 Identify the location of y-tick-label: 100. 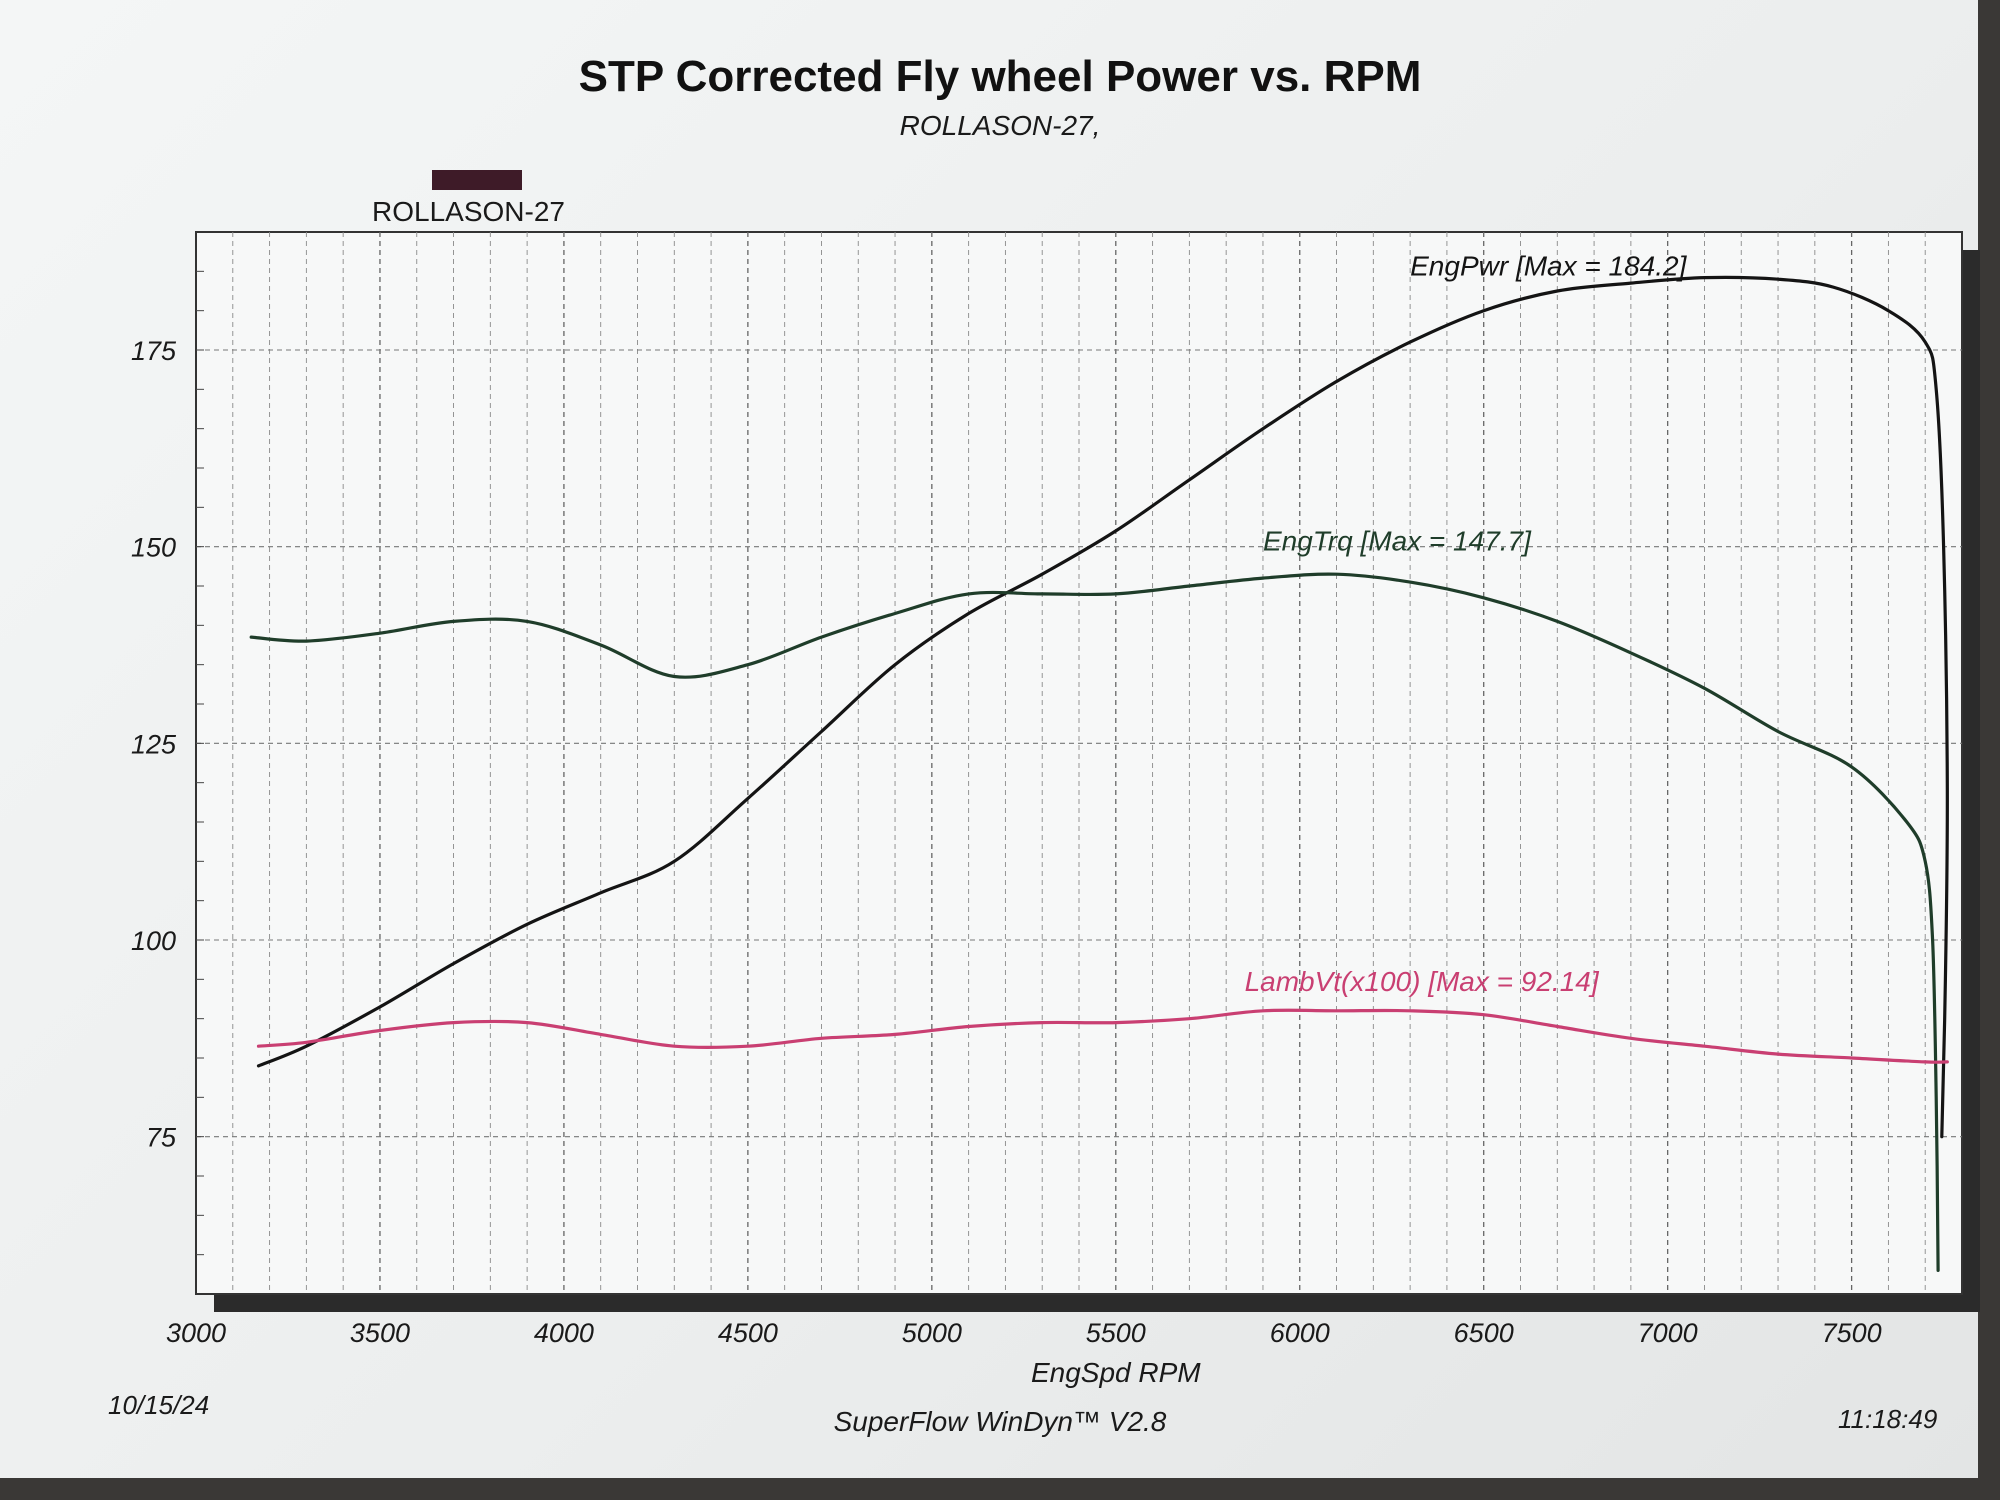
(153, 941).